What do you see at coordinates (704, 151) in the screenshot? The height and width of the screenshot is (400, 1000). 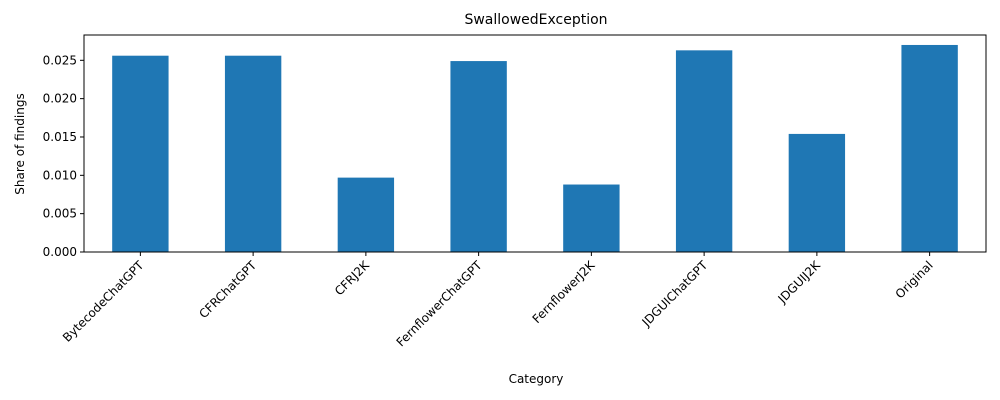 I see `bar-JDGUIChatGPT` at bounding box center [704, 151].